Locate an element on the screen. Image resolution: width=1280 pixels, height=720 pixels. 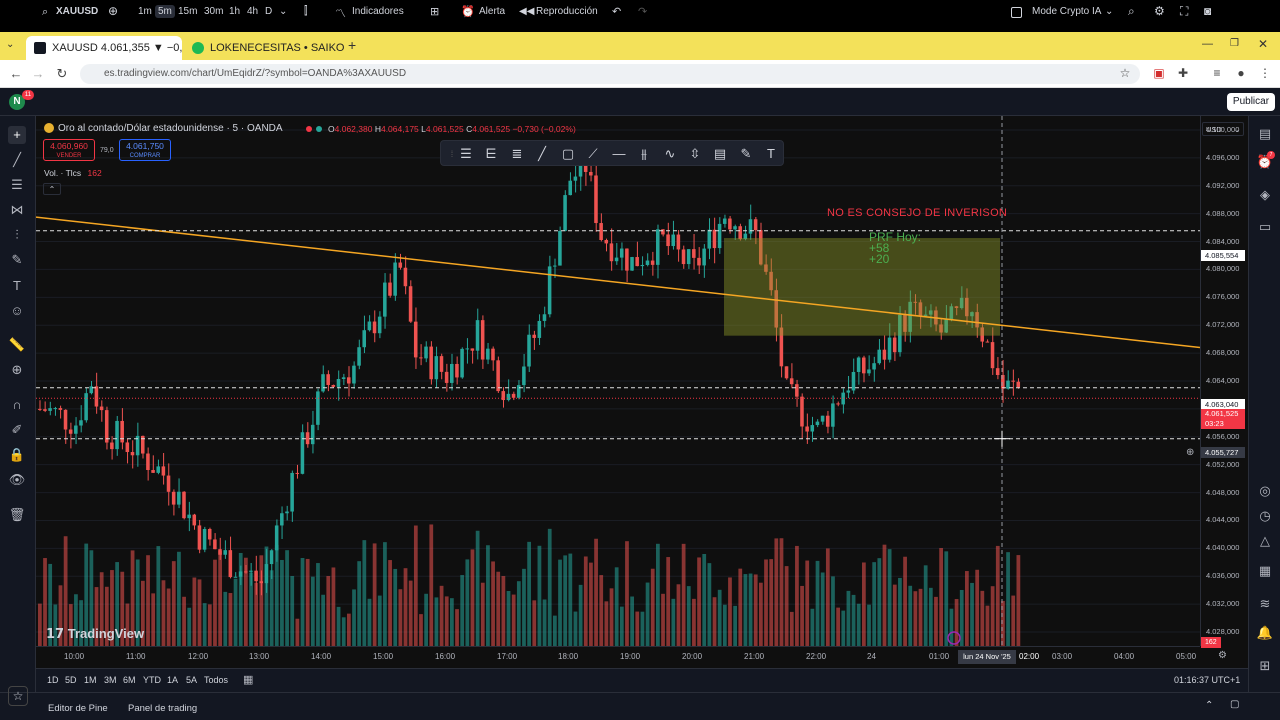
interval-4h: 4h is located at coordinates (253, 11).